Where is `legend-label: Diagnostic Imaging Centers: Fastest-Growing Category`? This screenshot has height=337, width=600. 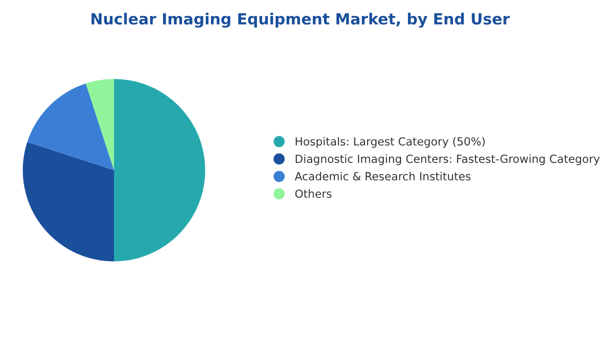
legend-label: Diagnostic Imaging Centers: Fastest-Growing Category is located at coordinates (448, 160).